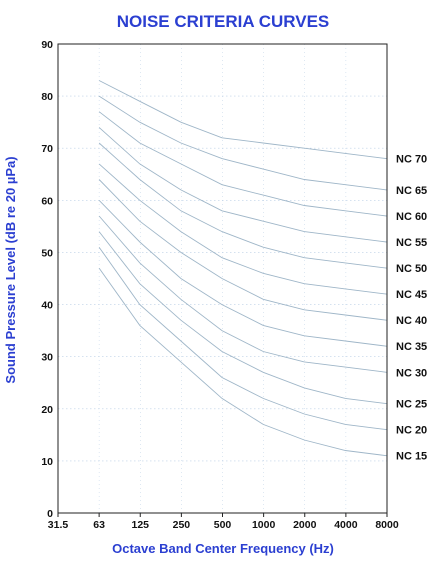 The height and width of the screenshot is (565, 436). What do you see at coordinates (10, 269) in the screenshot?
I see `y-axis-label: Sound Pressure Level (dB re 20 µPa)` at bounding box center [10, 269].